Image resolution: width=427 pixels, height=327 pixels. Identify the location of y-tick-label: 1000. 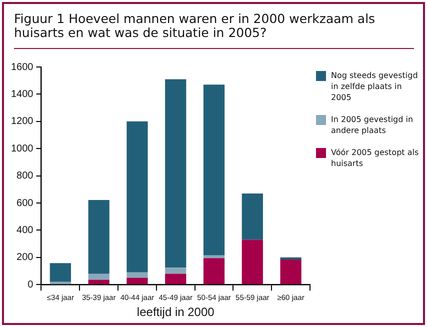
(22, 148).